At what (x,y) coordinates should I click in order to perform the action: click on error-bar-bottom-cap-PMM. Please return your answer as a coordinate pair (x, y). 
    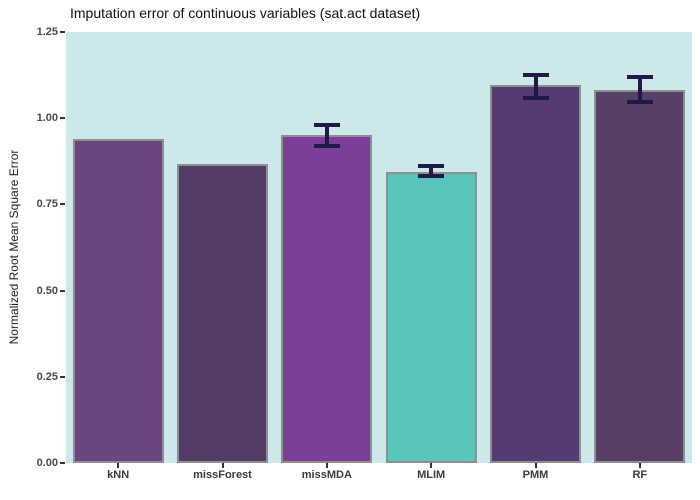
    Looking at the image, I should click on (535, 97).